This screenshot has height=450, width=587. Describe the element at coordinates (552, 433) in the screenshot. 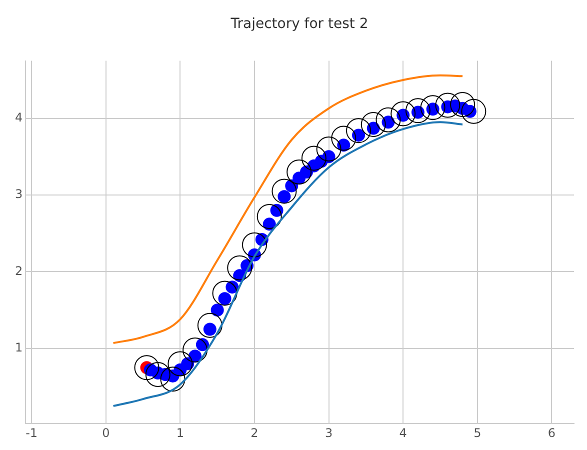

I see `x-tick-label: 6` at that location.